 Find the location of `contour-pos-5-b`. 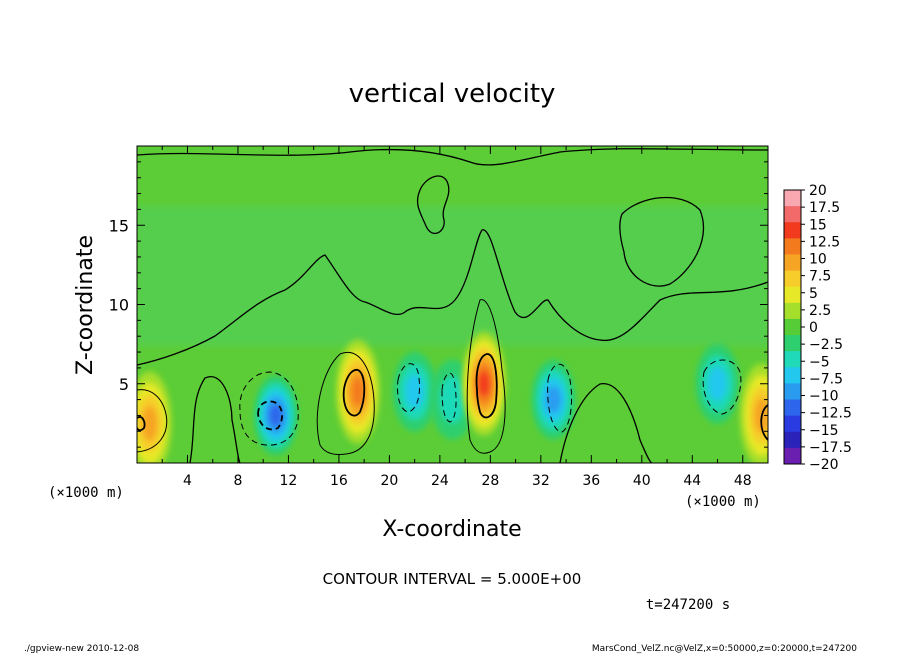

contour-pos-5-b is located at coordinates (486, 376).